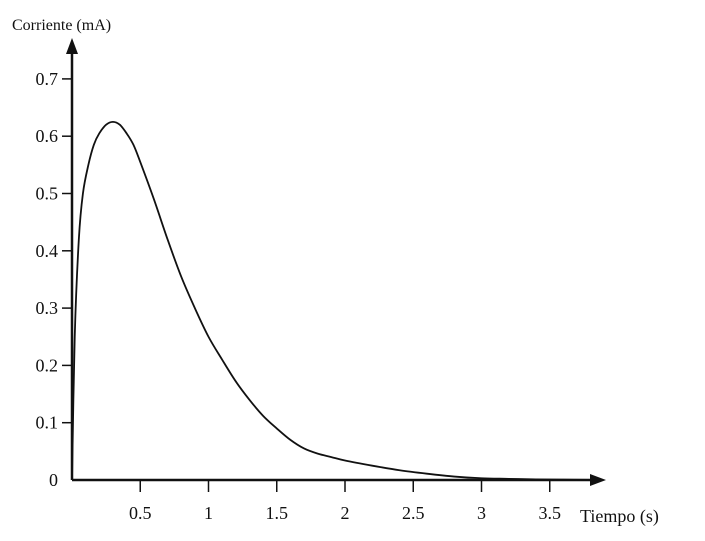 This screenshot has height=541, width=705. What do you see at coordinates (54, 279) in the screenshot?
I see `y-axis-ticks: 0 0.1 0.2 0.3 0.4 0.5 0.6 0.7` at bounding box center [54, 279].